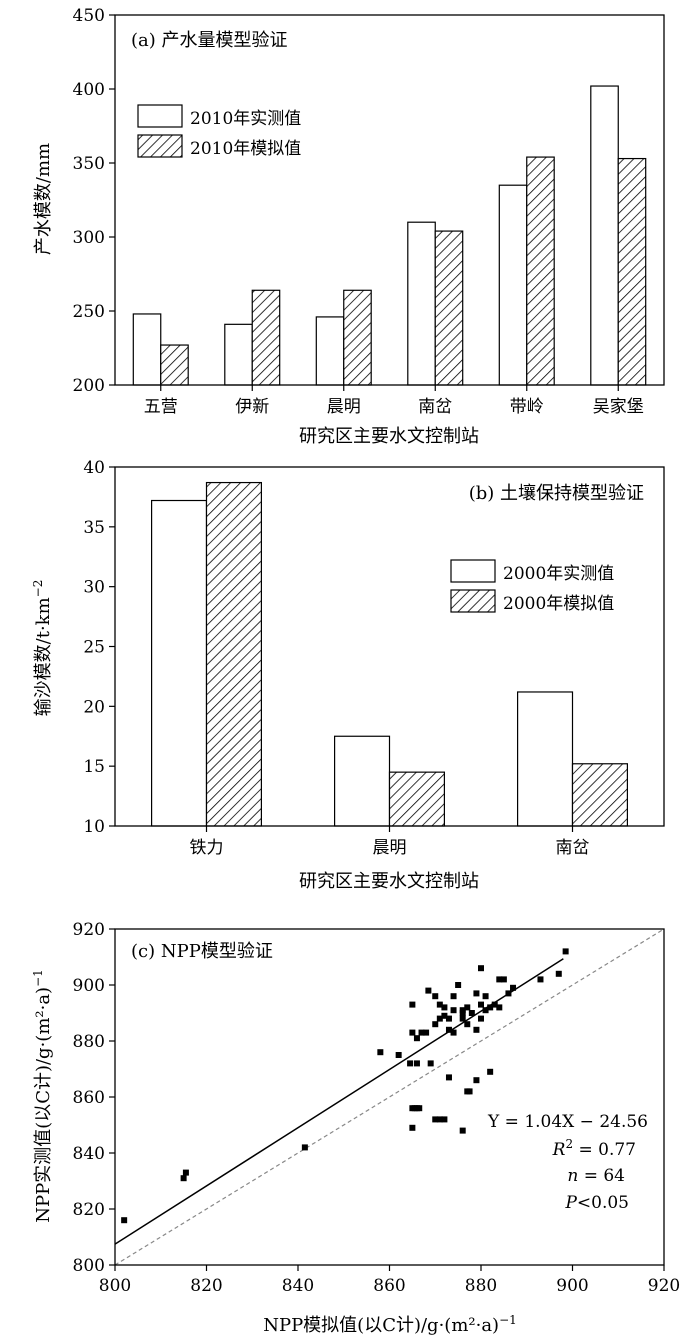  What do you see at coordinates (604, 1150) in the screenshot?
I see `r-squared-value: = 0.77` at bounding box center [604, 1150].